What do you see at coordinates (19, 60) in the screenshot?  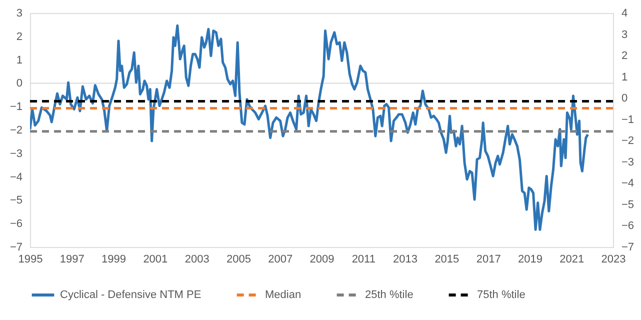 I see `y-tick-label: 1` at bounding box center [19, 60].